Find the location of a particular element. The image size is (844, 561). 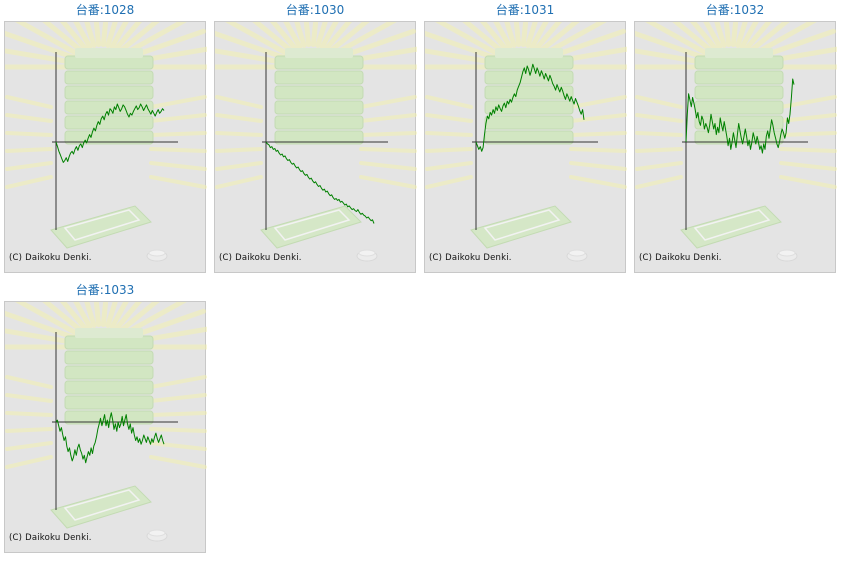

machine-number-link: 台番:1028 is located at coordinates (105, 10).